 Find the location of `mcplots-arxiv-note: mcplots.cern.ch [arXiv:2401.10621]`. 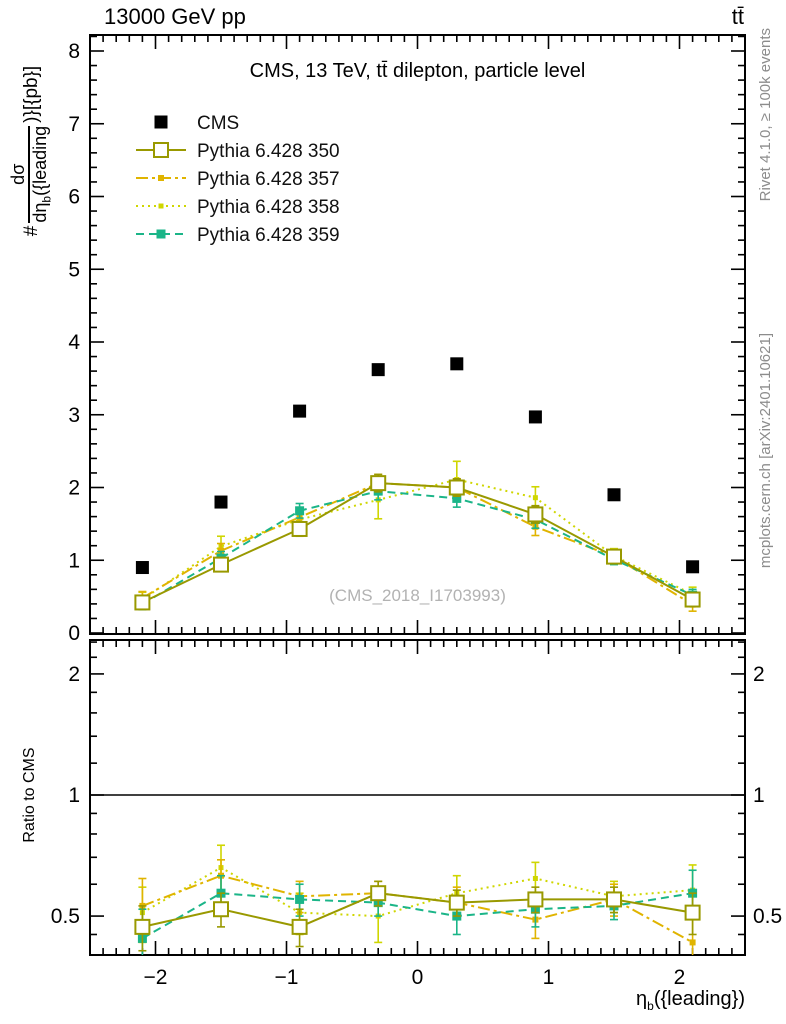

mcplots-arxiv-note: mcplots.cern.ch [arXiv:2401.10621] is located at coordinates (765, 451).